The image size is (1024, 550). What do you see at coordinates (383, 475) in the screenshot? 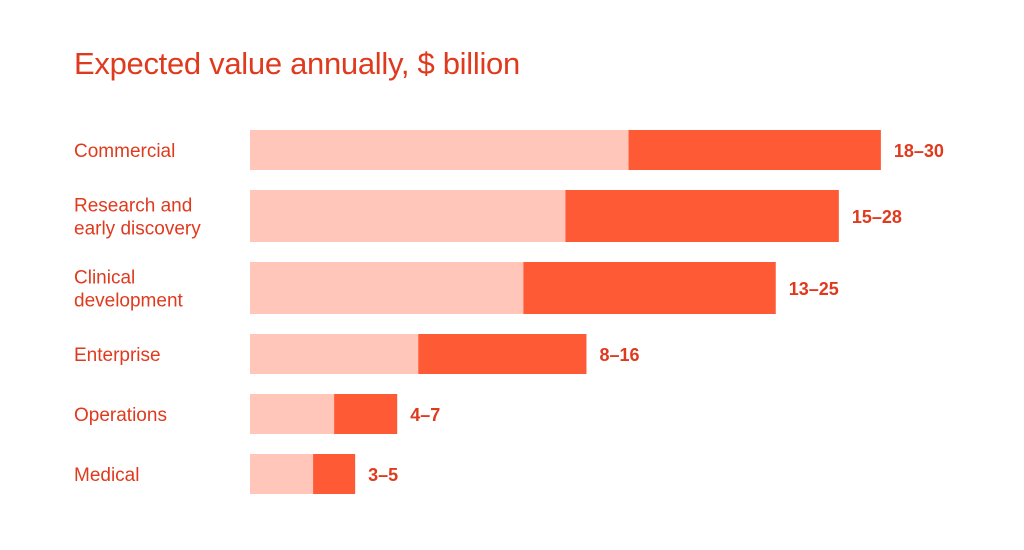
I see `value-label-medical: 3–5` at bounding box center [383, 475].